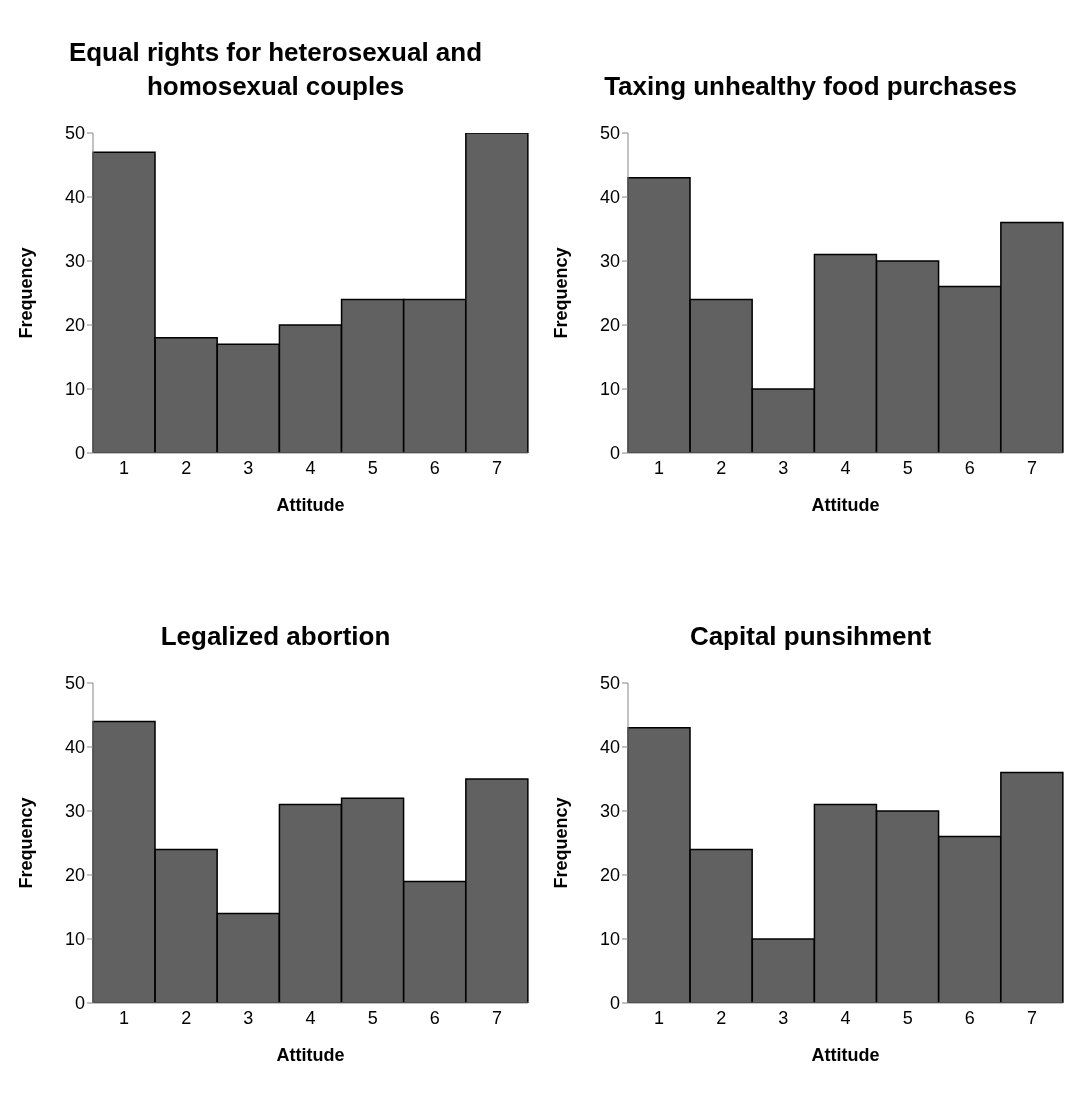 This screenshot has height=1095, width=1086. I want to click on chart-title: Capital punsihment, so click(810, 636).